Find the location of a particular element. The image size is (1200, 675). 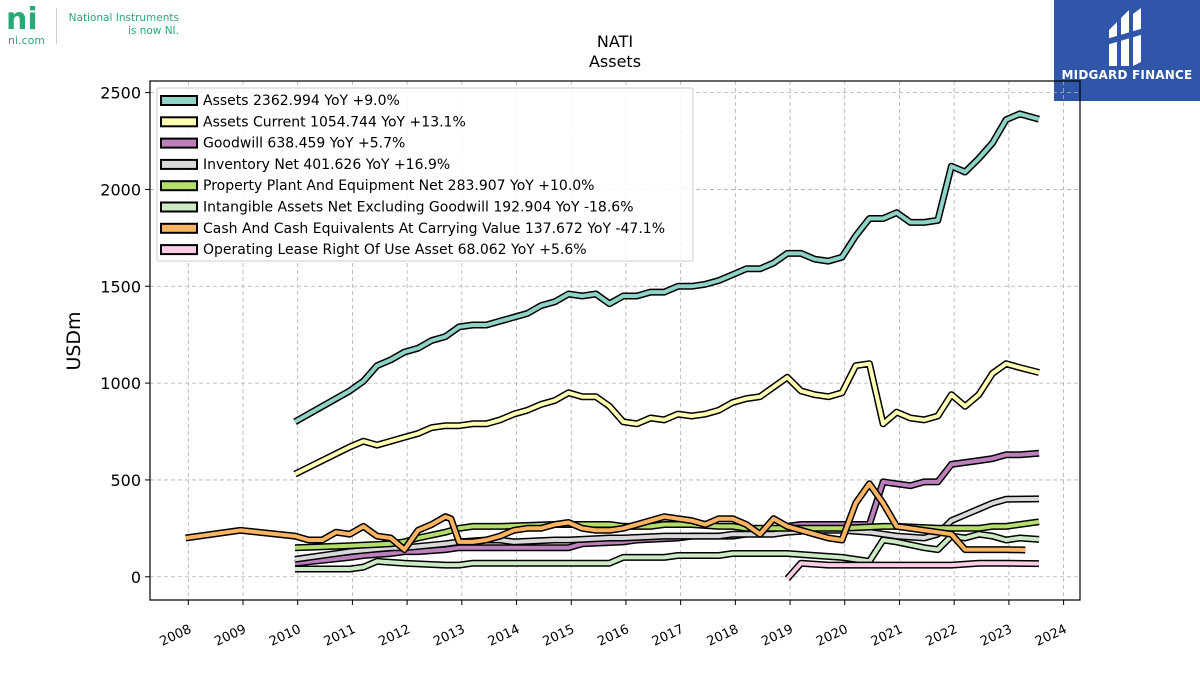

y-tick-label: 1000 is located at coordinates (120, 383).